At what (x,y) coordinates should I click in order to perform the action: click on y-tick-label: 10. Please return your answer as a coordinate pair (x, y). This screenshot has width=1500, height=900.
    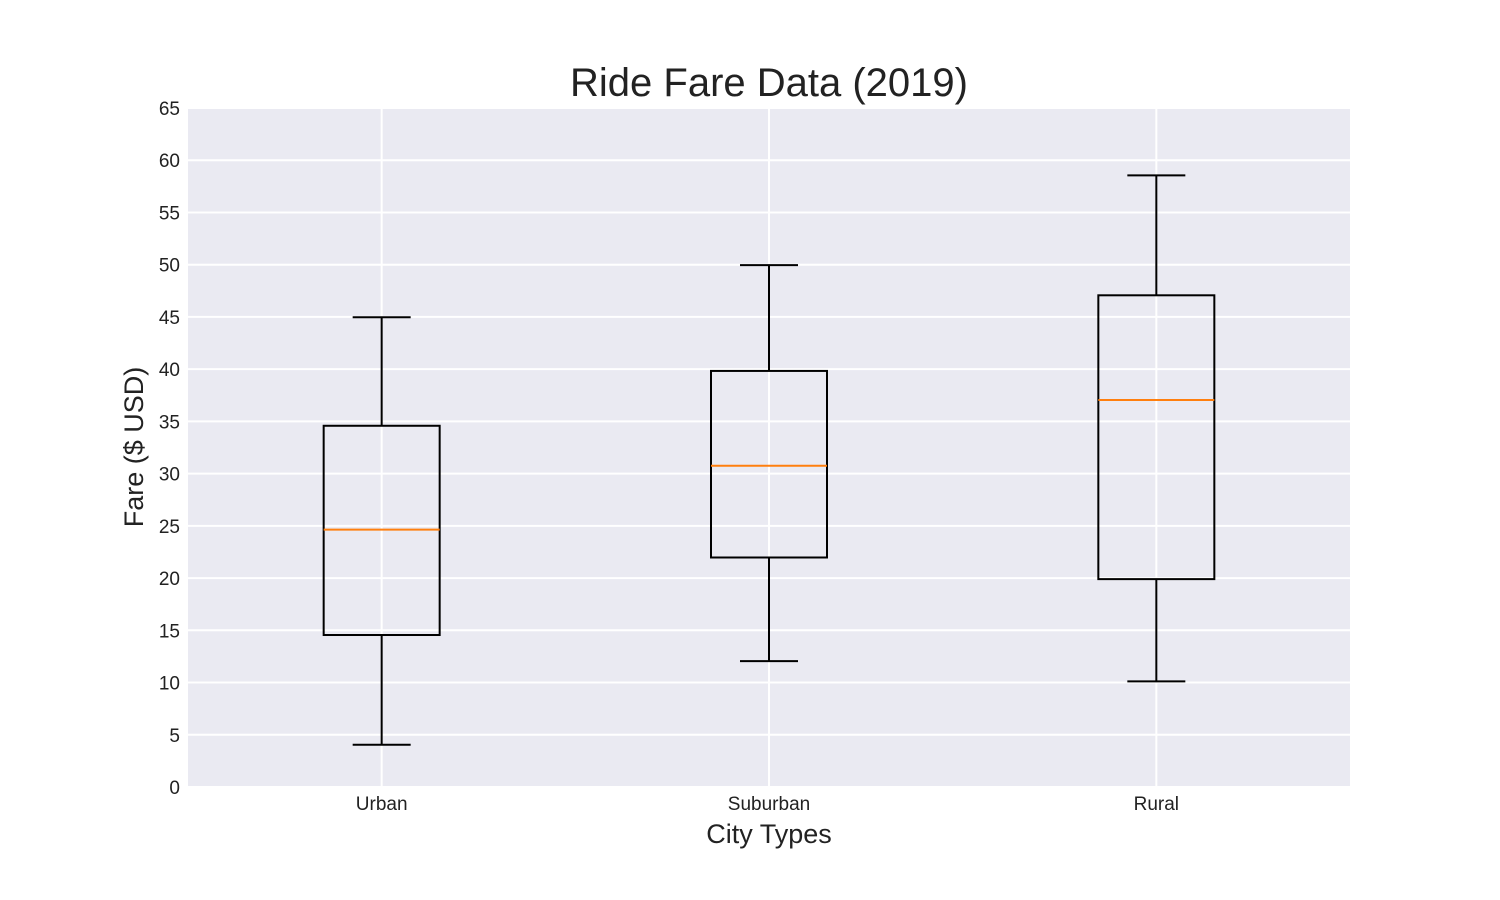
    Looking at the image, I should click on (169, 684).